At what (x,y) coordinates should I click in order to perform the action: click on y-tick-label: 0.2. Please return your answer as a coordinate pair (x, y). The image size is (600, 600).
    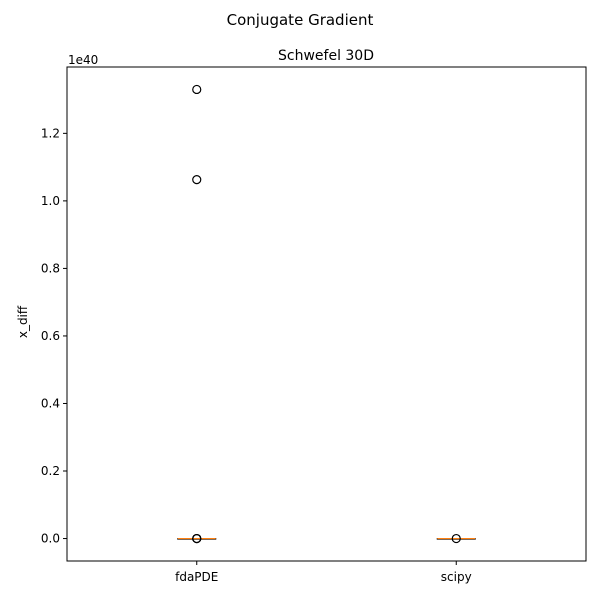
    Looking at the image, I should click on (50, 471).